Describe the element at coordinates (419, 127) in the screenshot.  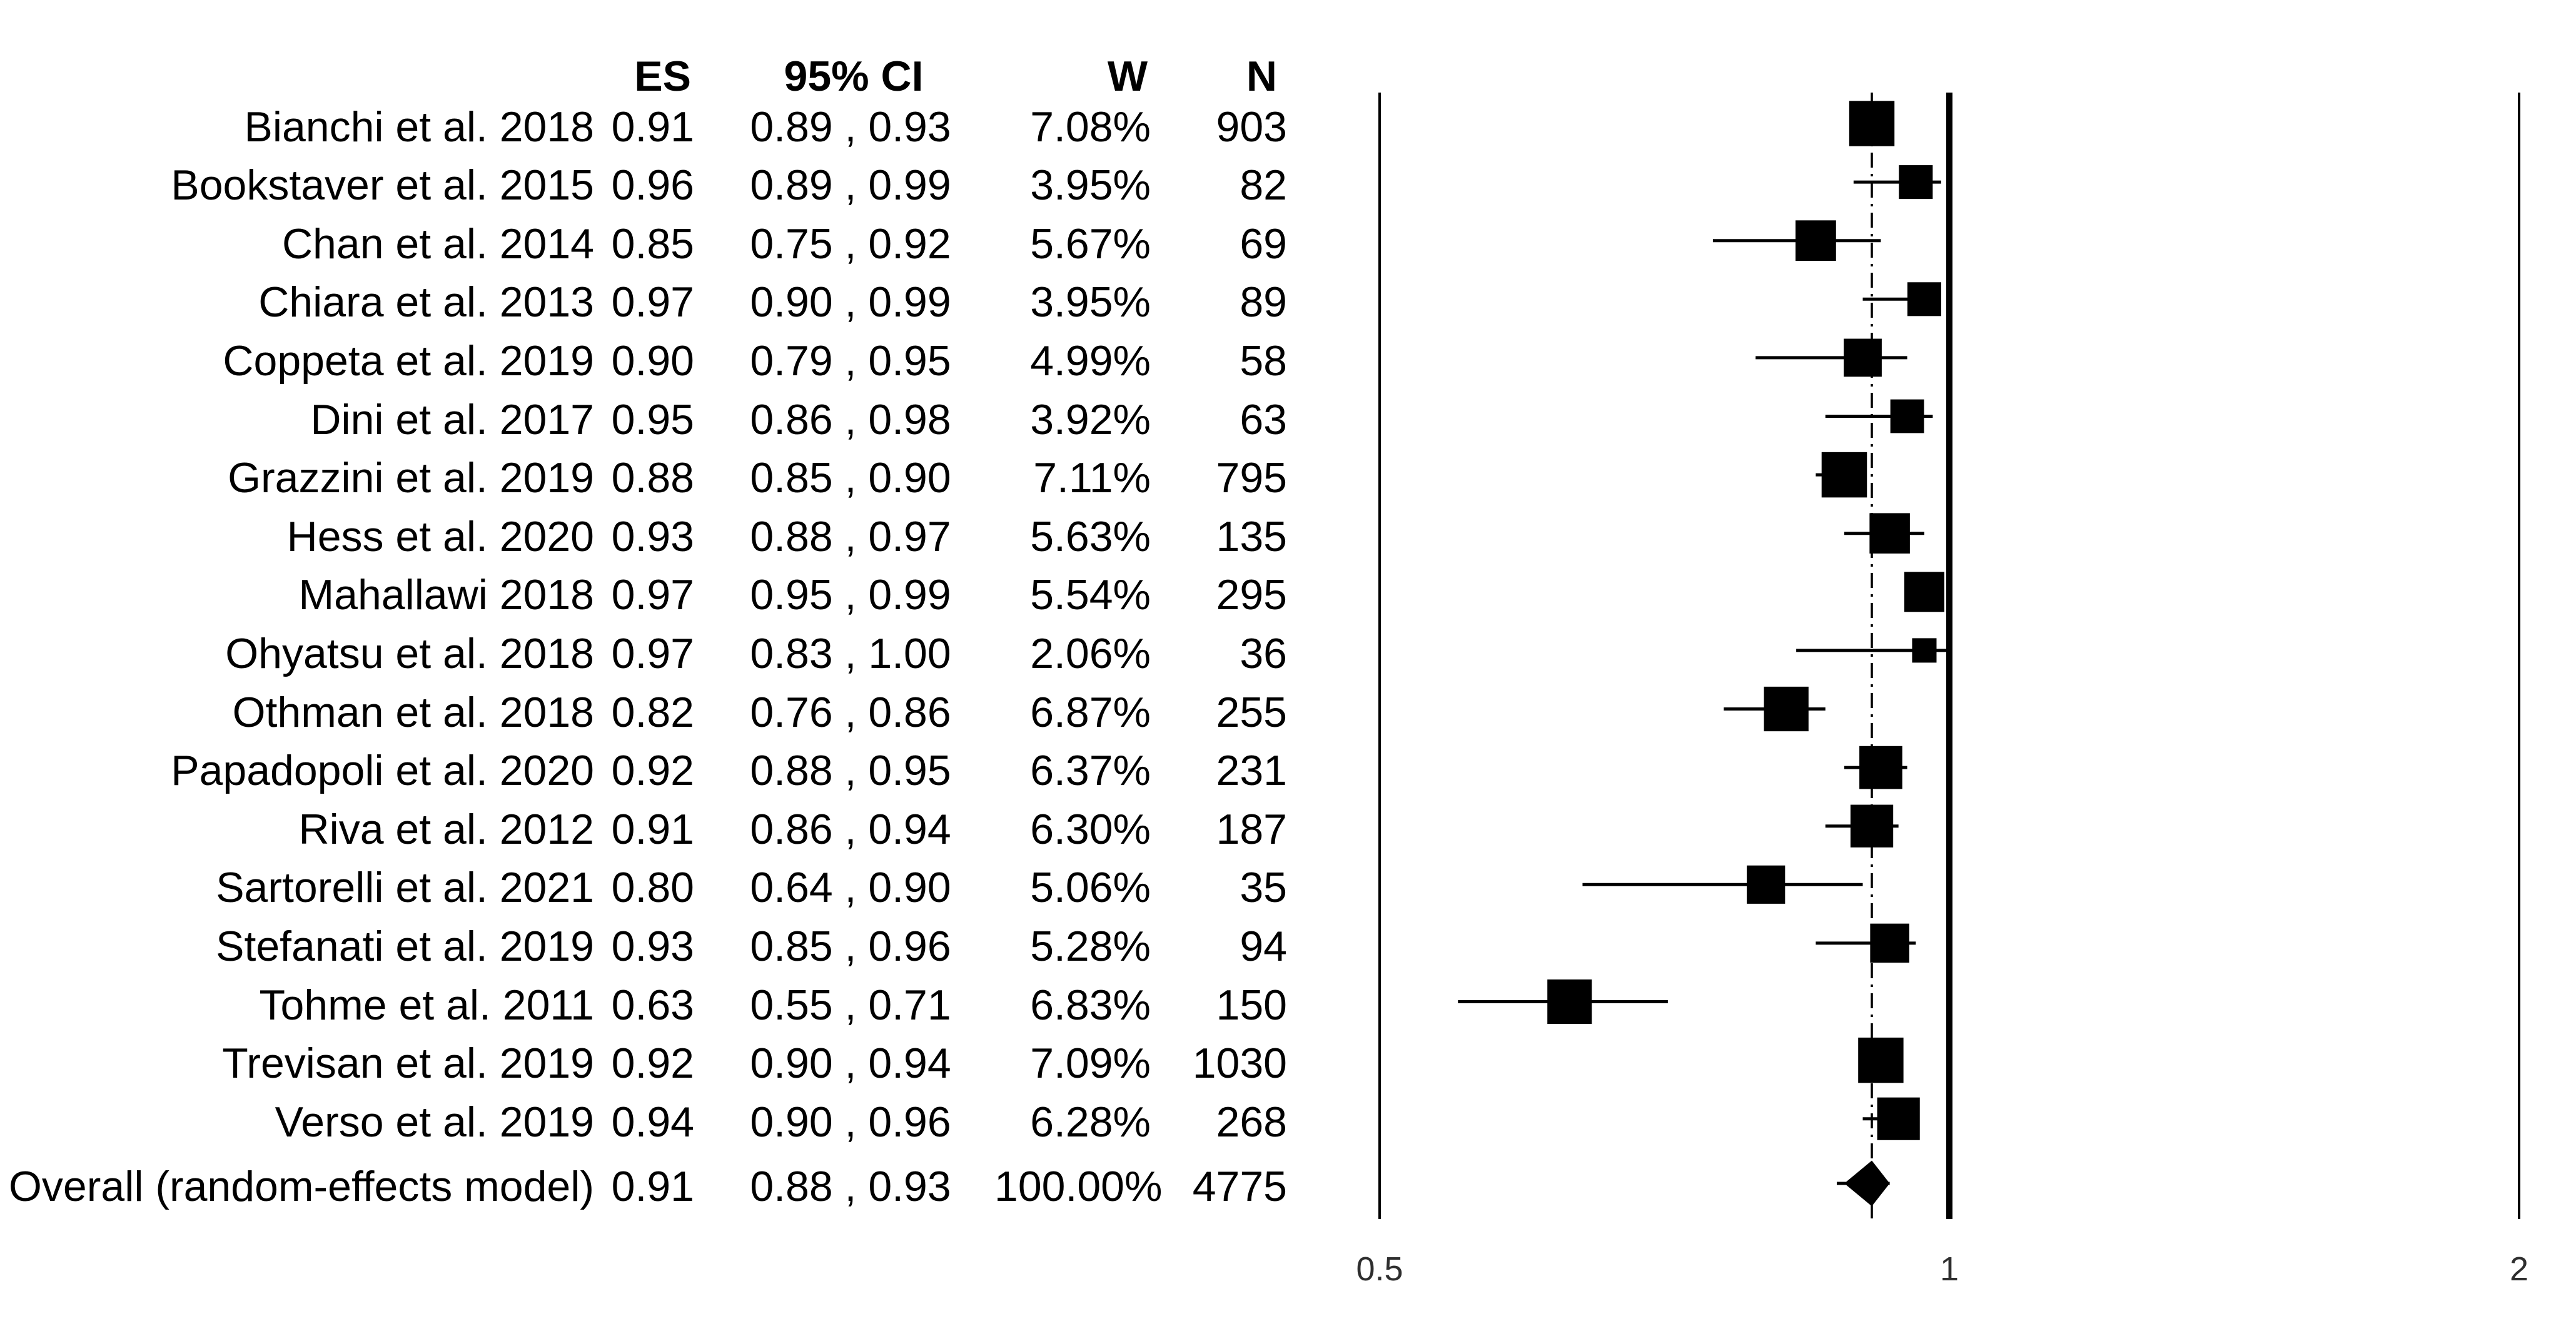
I see `study-label: Bianchi et al. 2018` at that location.